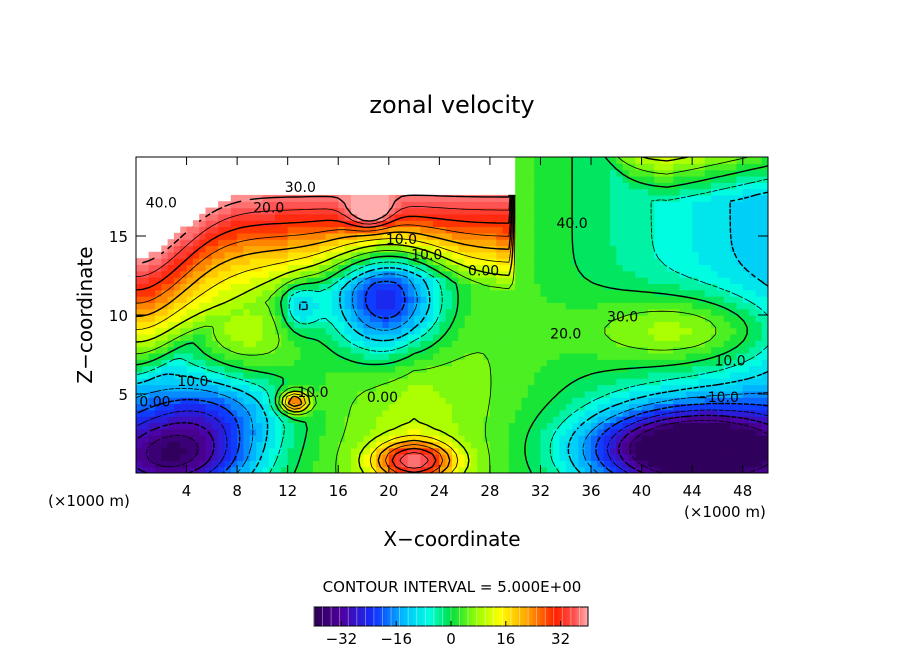 Image resolution: width=904 pixels, height=654 pixels. What do you see at coordinates (451, 539) in the screenshot?
I see `x-axis-label: X−coordinate` at bounding box center [451, 539].